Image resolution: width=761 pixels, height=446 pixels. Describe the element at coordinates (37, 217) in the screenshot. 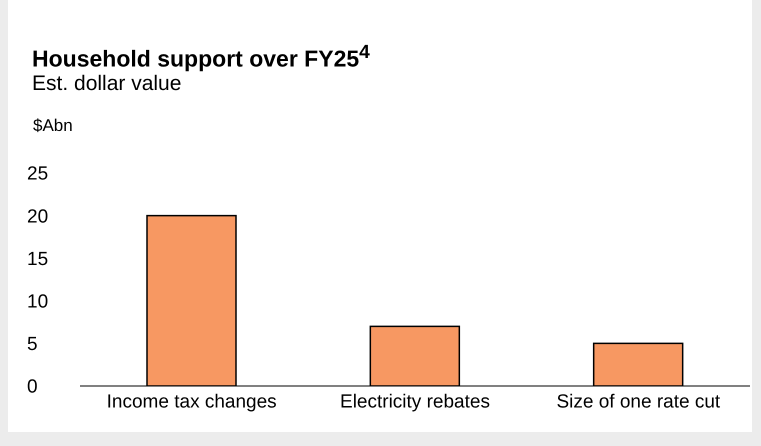

I see `y-tick-label: 20` at that location.